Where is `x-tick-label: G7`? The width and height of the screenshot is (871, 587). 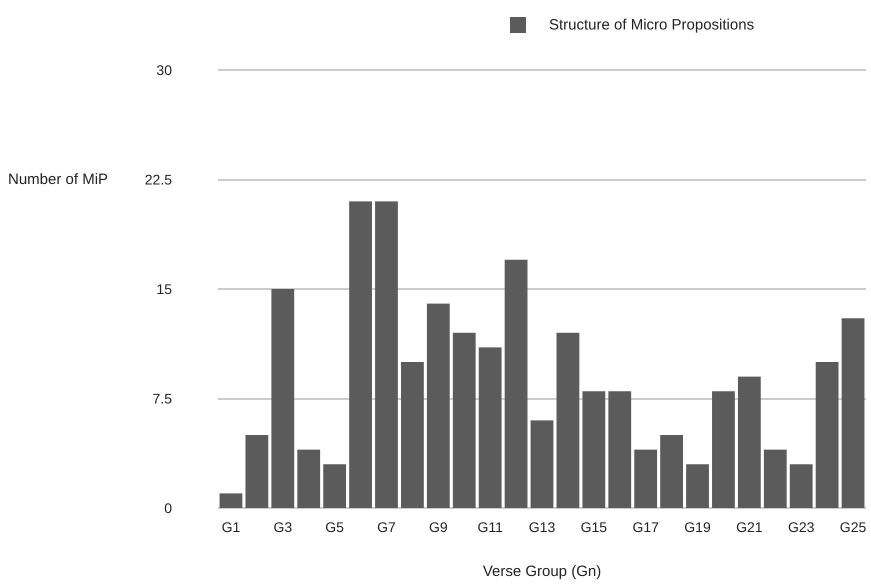
x-tick-label: G7 is located at coordinates (386, 527).